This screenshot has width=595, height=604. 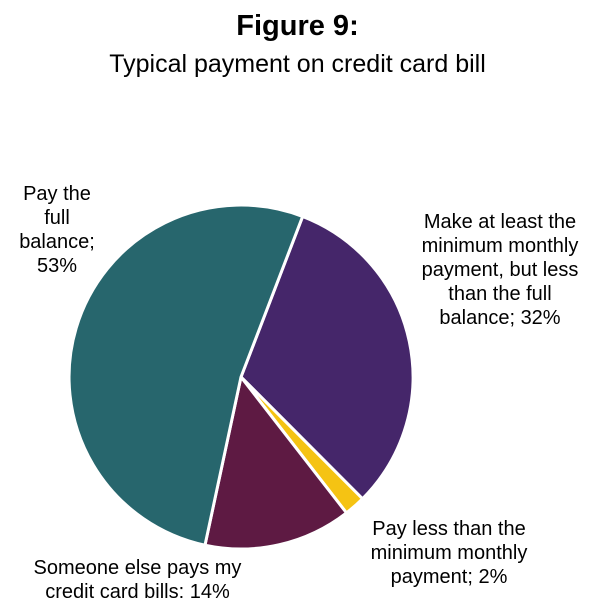 What do you see at coordinates (297, 26) in the screenshot?
I see `chart-title: Figure 9:` at bounding box center [297, 26].